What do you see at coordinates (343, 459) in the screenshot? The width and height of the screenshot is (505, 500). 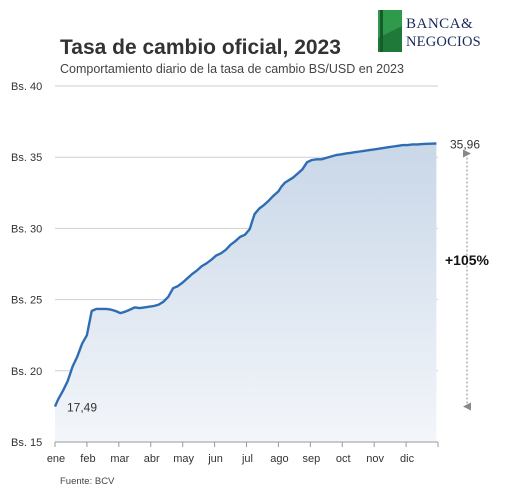 I see `x-tick-label: oct` at bounding box center [343, 459].